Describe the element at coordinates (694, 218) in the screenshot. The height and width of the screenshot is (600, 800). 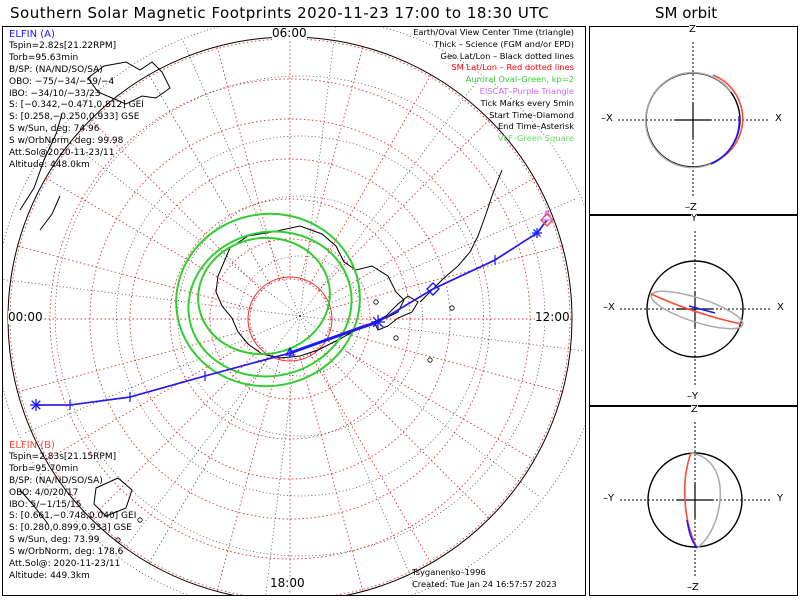
I see `orbit-axis-label-top: Y` at that location.